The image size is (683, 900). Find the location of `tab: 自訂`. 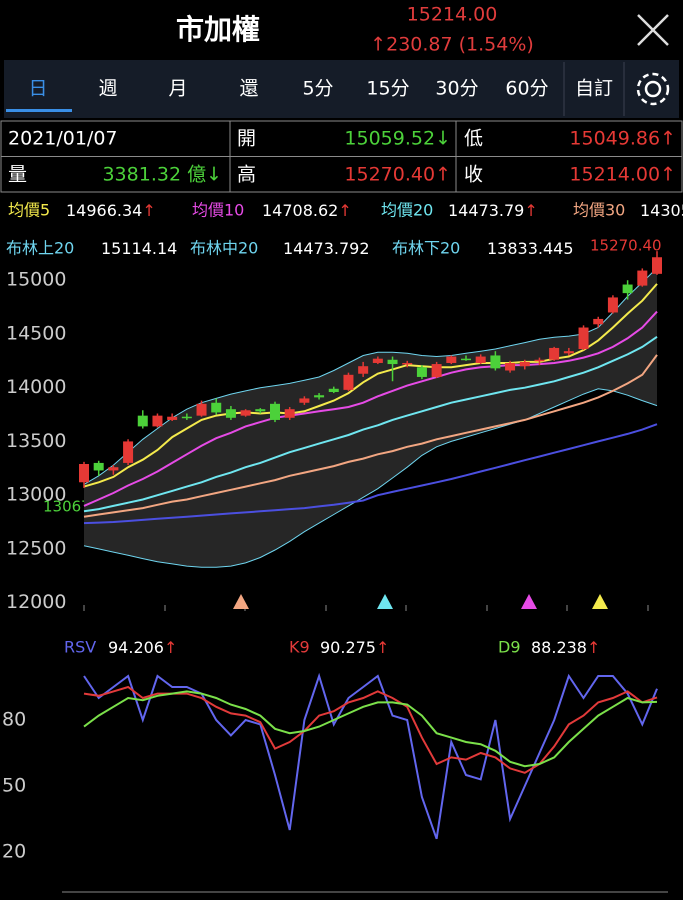

tab: 自訂 is located at coordinates (594, 89).